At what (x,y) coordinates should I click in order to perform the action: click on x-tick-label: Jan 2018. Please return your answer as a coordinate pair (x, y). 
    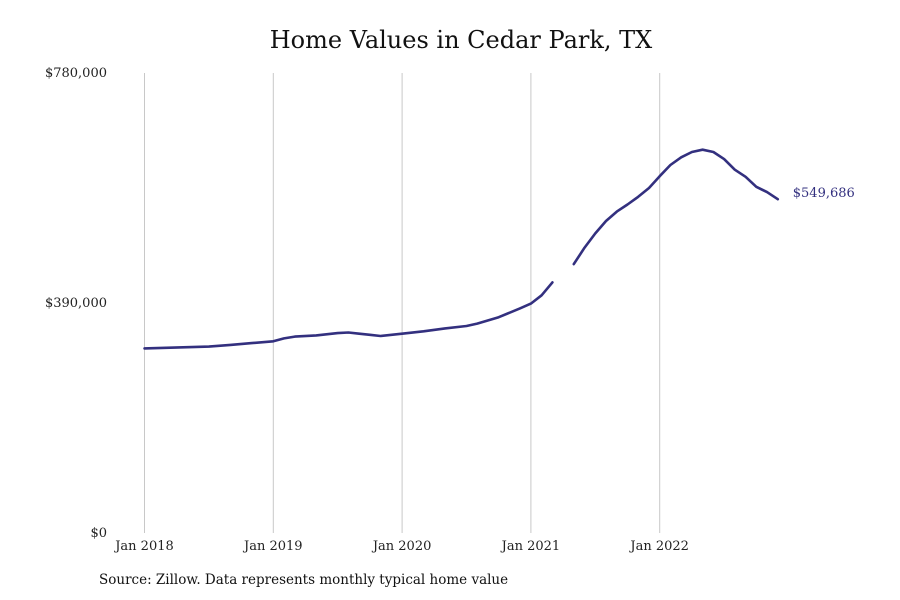
    Looking at the image, I should click on (143, 546).